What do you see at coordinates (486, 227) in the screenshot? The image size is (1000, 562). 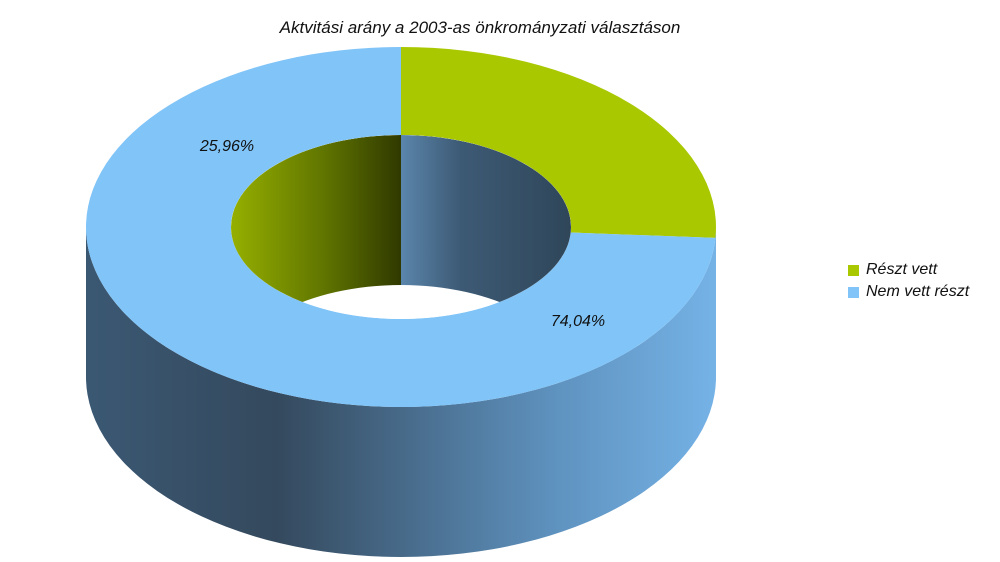 I see `inner-wall-blue` at bounding box center [486, 227].